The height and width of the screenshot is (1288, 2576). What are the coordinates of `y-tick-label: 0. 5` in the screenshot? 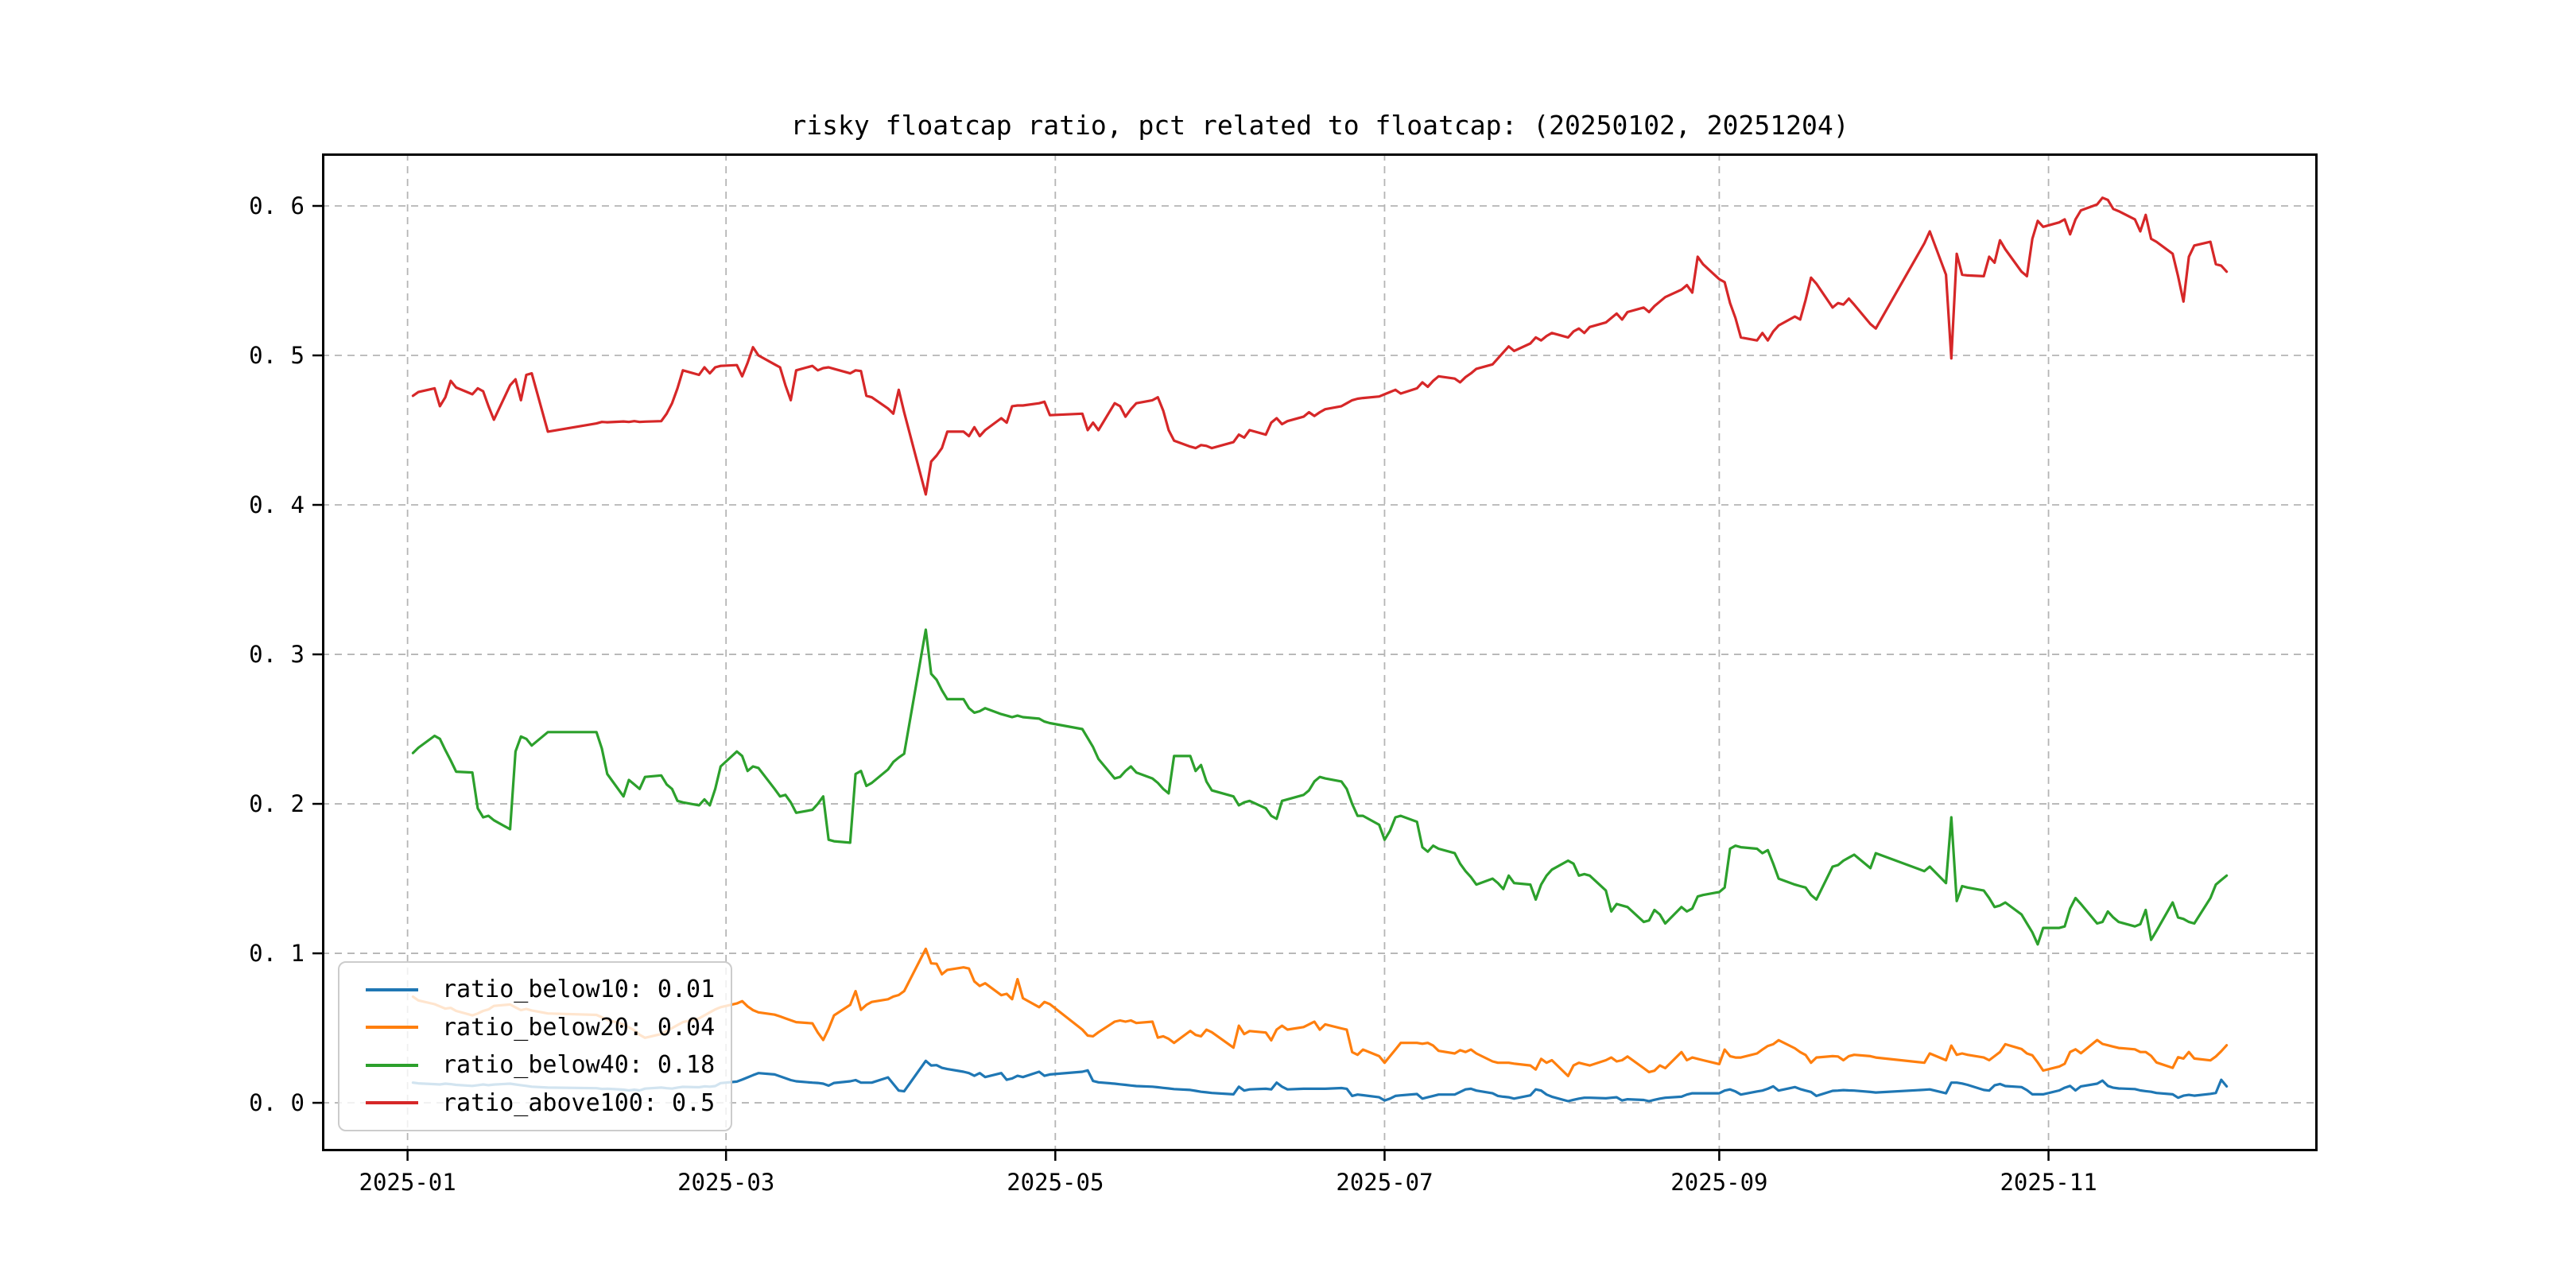 It's located at (277, 355).